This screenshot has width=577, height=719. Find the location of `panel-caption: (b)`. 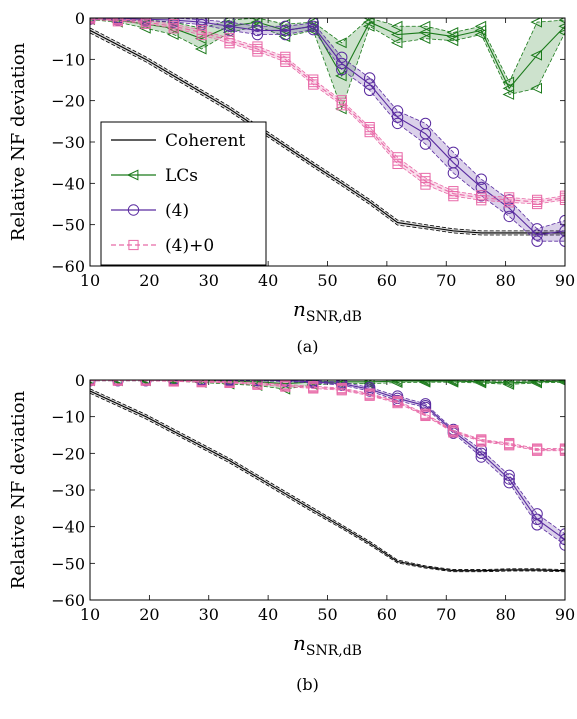

panel-caption: (b) is located at coordinates (307, 684).